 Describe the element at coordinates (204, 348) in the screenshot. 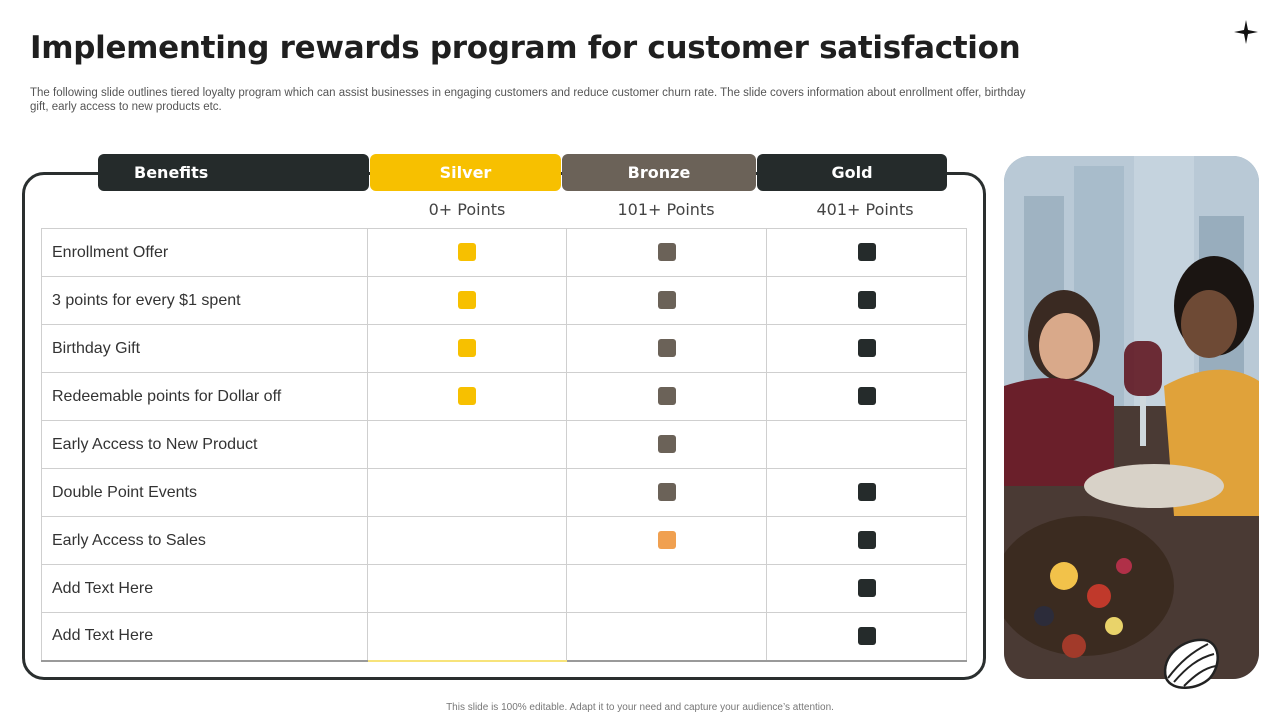

I see `benefit-label: Birthday Gift` at that location.